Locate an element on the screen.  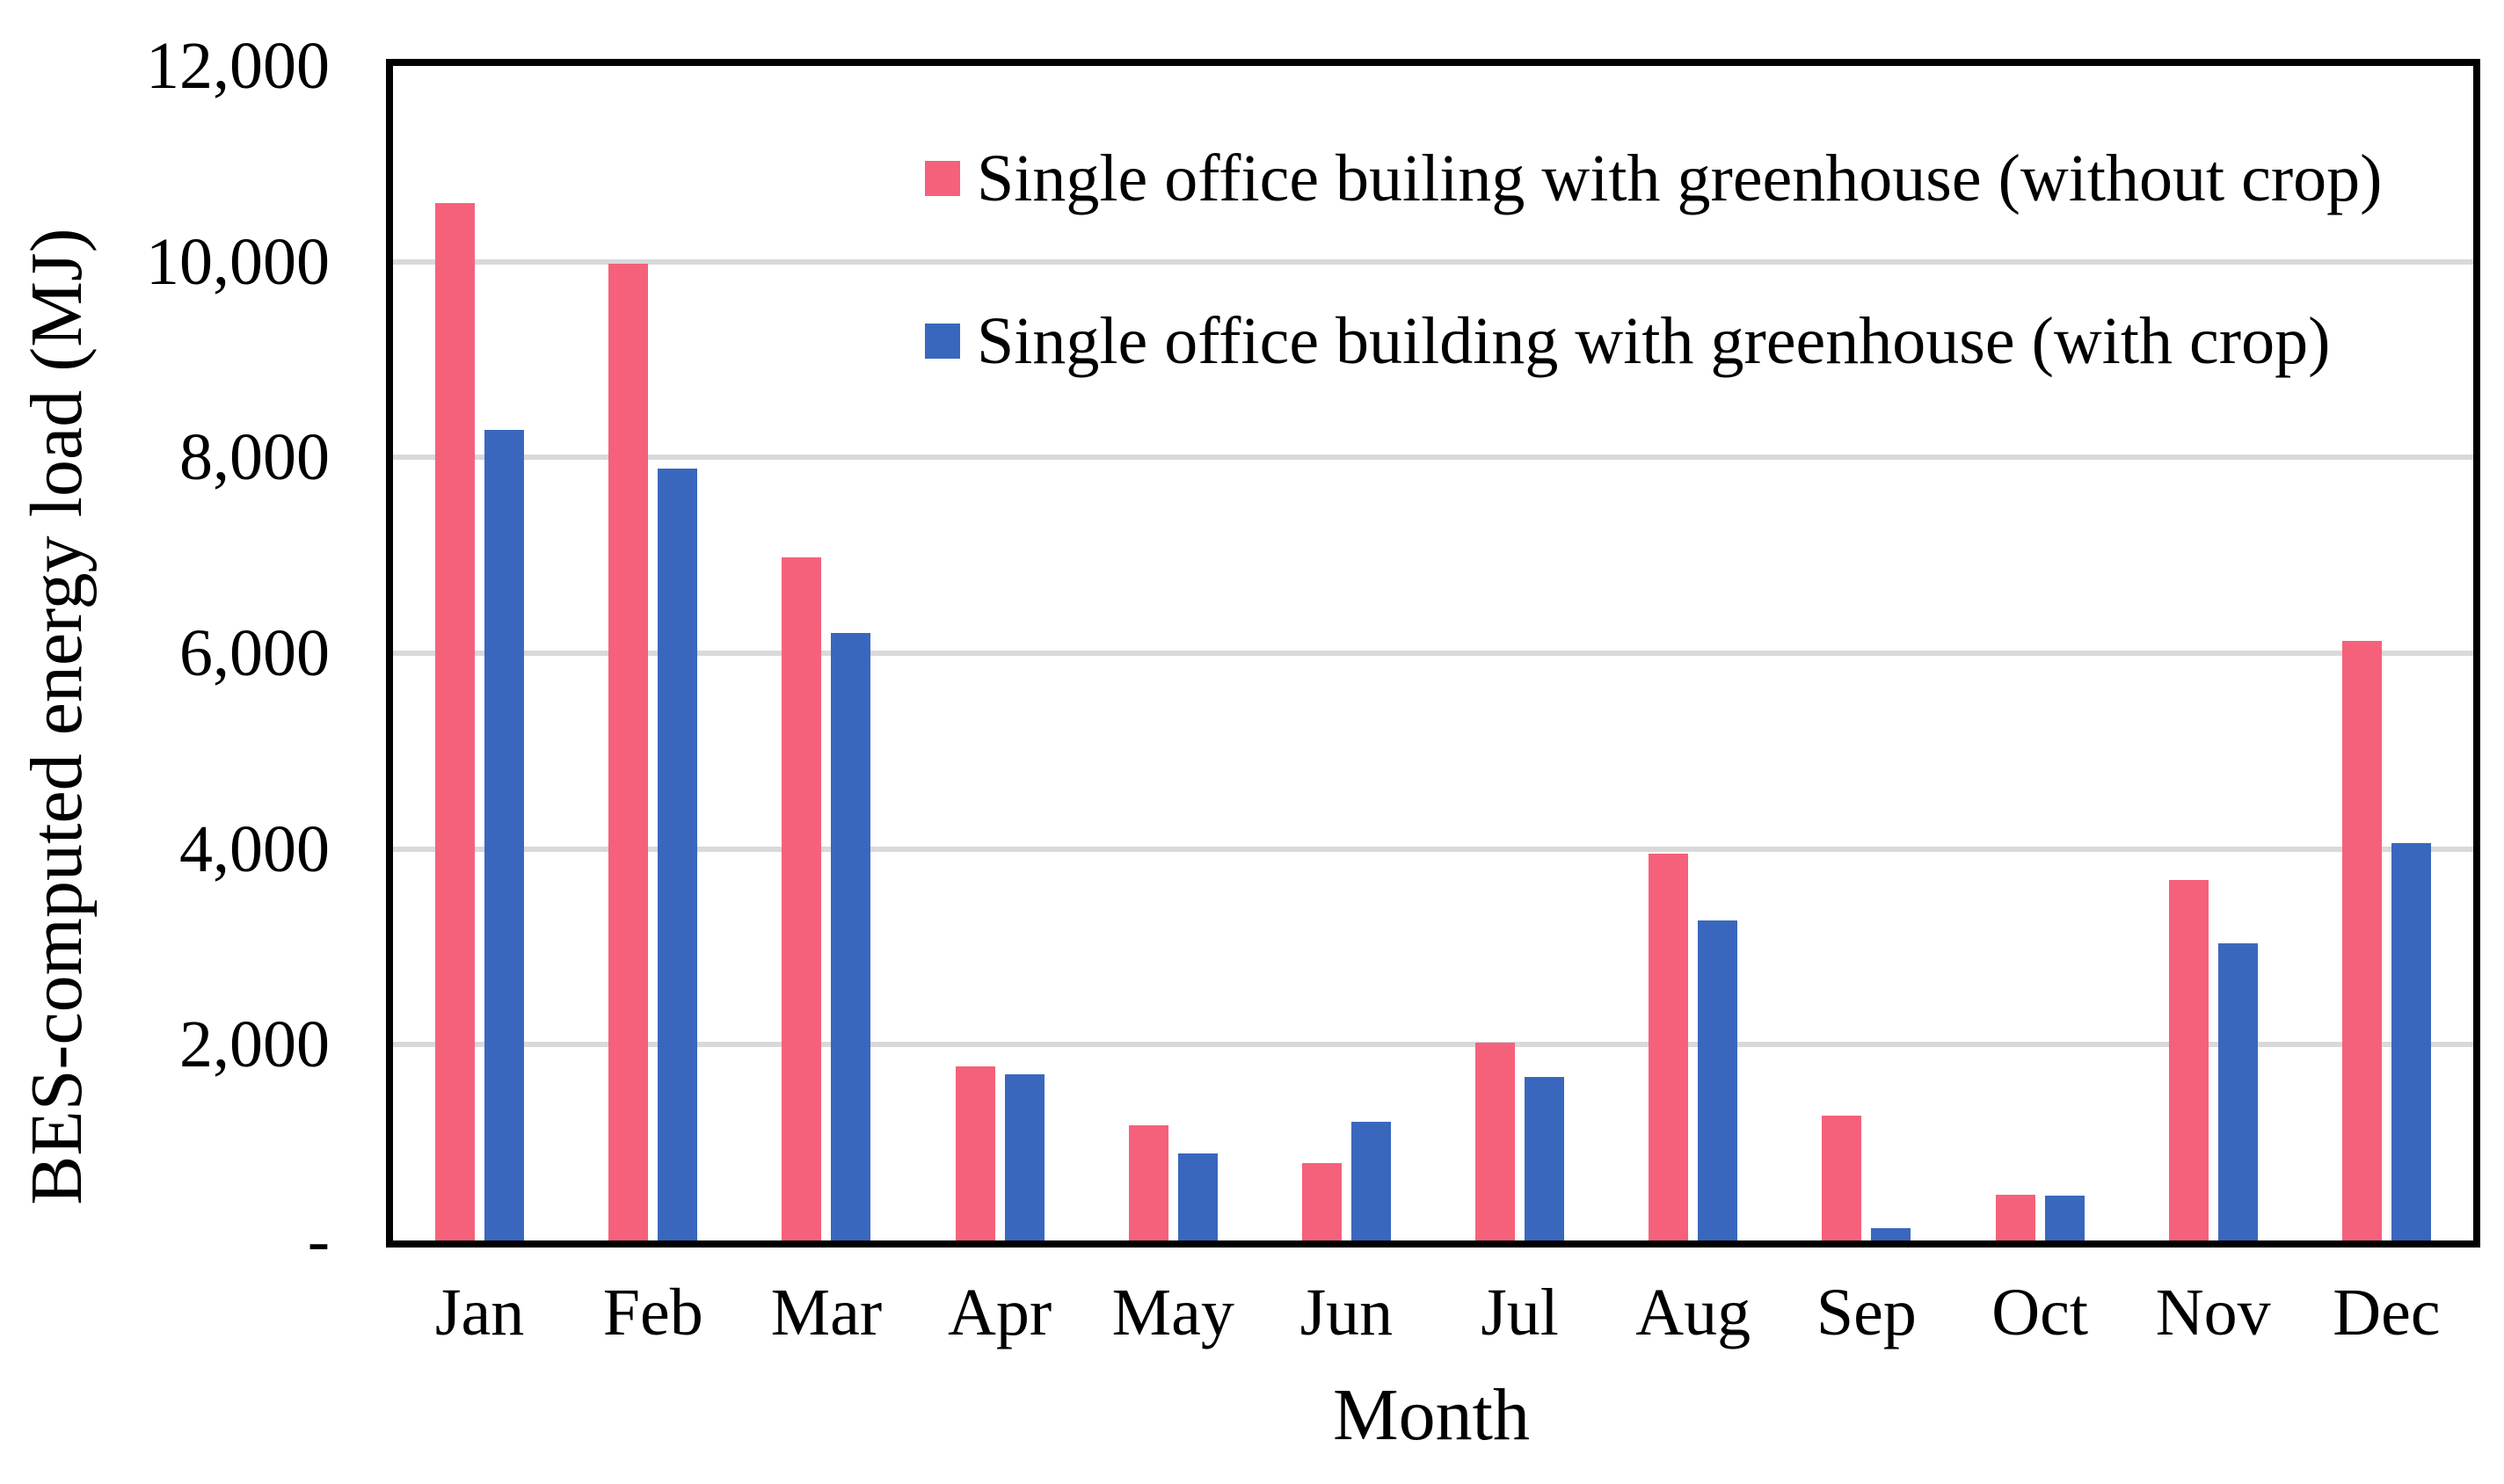
bar-nov-with-crop is located at coordinates (2237, 1091).